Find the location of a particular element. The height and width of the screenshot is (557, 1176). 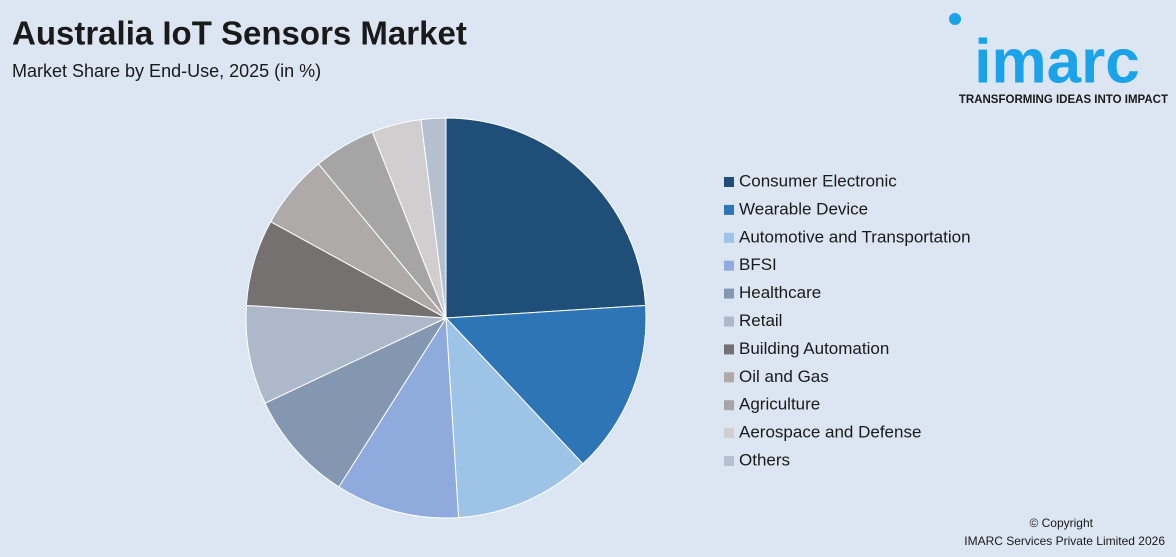

legend-label: Building Automation is located at coordinates (814, 348).